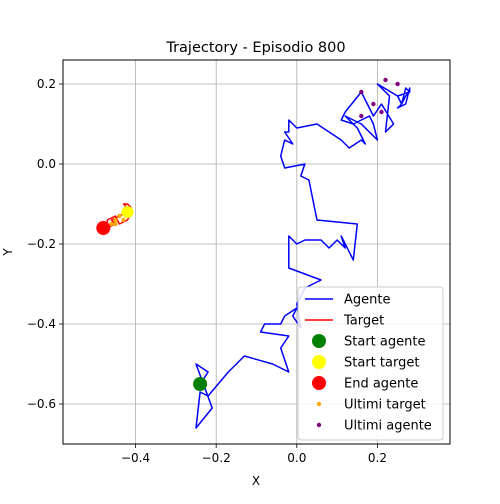 This screenshot has width=500, height=504. What do you see at coordinates (41, 324) in the screenshot?
I see `y-tick-label: −0.4` at bounding box center [41, 324].